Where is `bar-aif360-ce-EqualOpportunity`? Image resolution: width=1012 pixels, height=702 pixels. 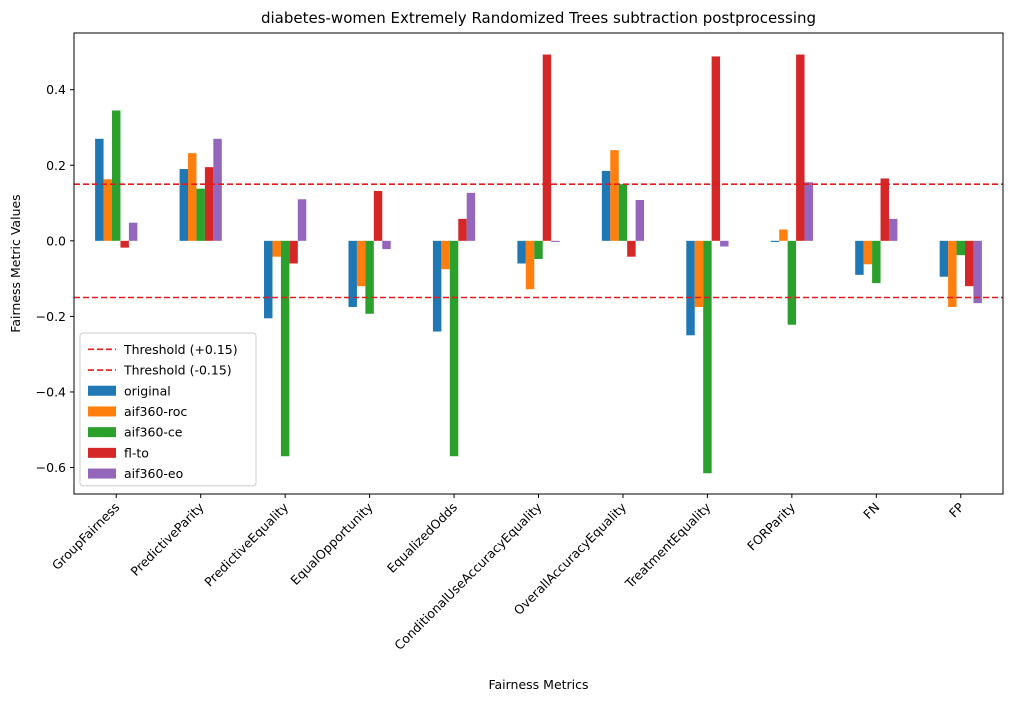 bar-aif360-ce-EqualOpportunity is located at coordinates (369, 277).